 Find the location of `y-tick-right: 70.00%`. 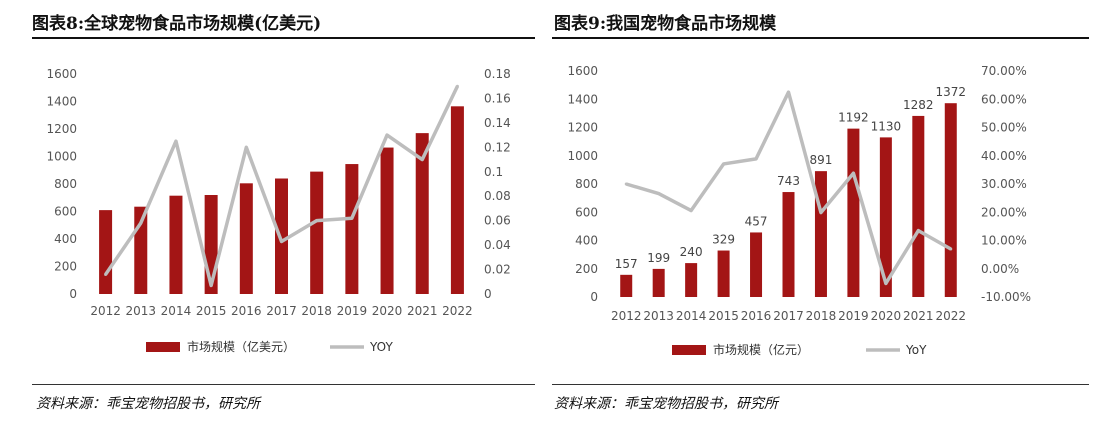

y-tick-right: 70.00% is located at coordinates (1004, 71).